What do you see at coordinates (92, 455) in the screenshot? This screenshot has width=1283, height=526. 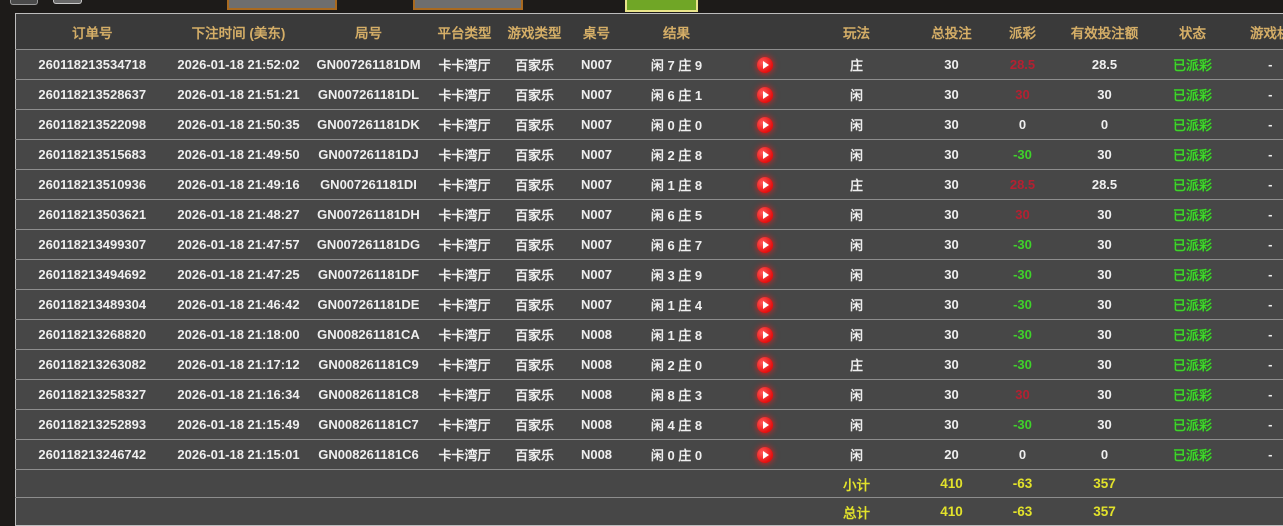 I see `cell-order-number: 260118213246742` at bounding box center [92, 455].